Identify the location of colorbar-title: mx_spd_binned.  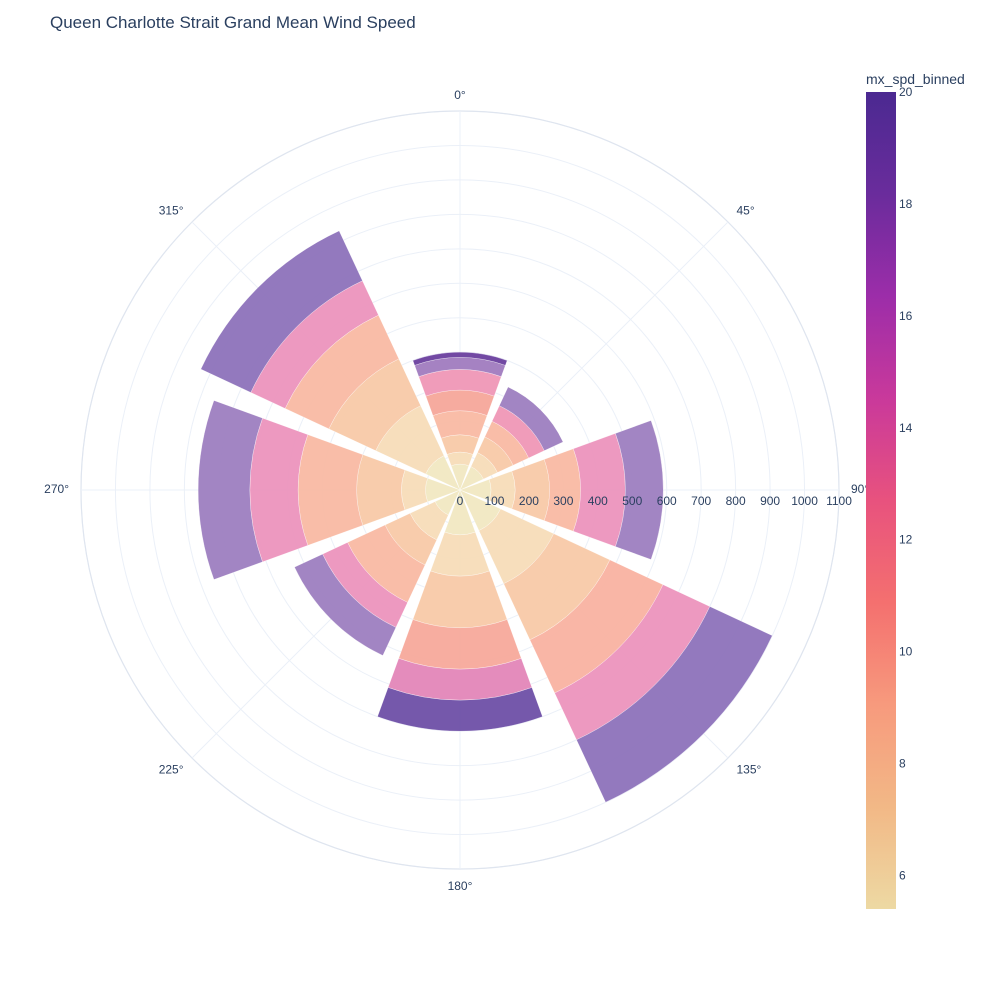
(915, 79).